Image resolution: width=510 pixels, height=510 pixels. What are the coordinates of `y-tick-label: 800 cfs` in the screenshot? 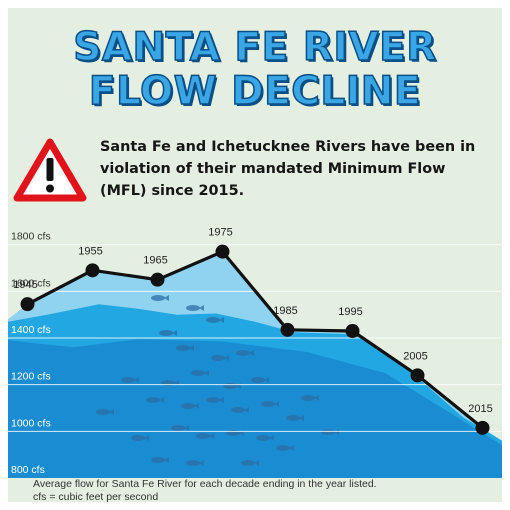 It's located at (28, 470).